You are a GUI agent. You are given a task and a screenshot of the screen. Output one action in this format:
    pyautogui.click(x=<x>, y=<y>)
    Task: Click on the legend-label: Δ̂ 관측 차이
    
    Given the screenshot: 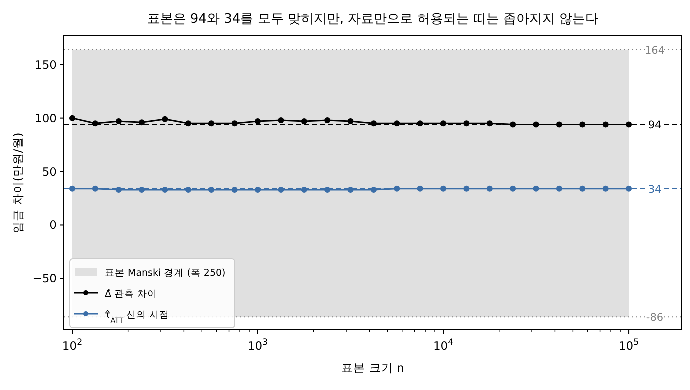 What is the action you would take?
    pyautogui.click(x=131, y=294)
    